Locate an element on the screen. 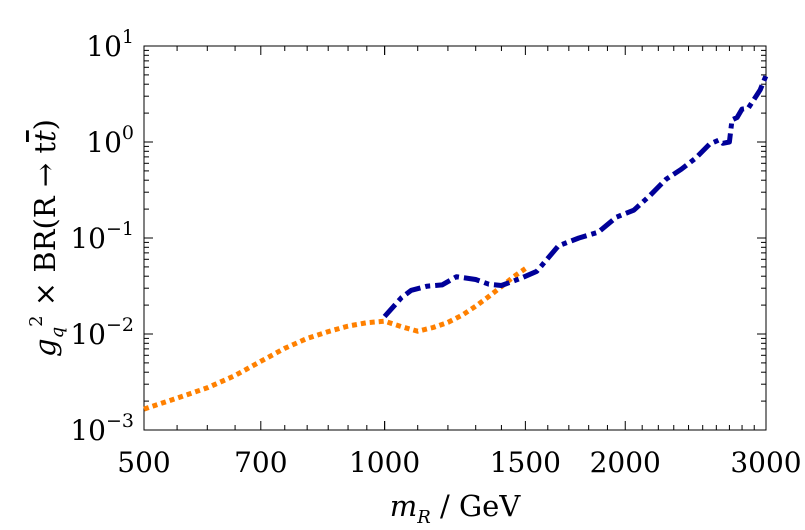 Image resolution: width=805 pixels, height=530 pixels. x-tick-labels: 500 700 1000 1500 2000 3000 is located at coordinates (459, 462).